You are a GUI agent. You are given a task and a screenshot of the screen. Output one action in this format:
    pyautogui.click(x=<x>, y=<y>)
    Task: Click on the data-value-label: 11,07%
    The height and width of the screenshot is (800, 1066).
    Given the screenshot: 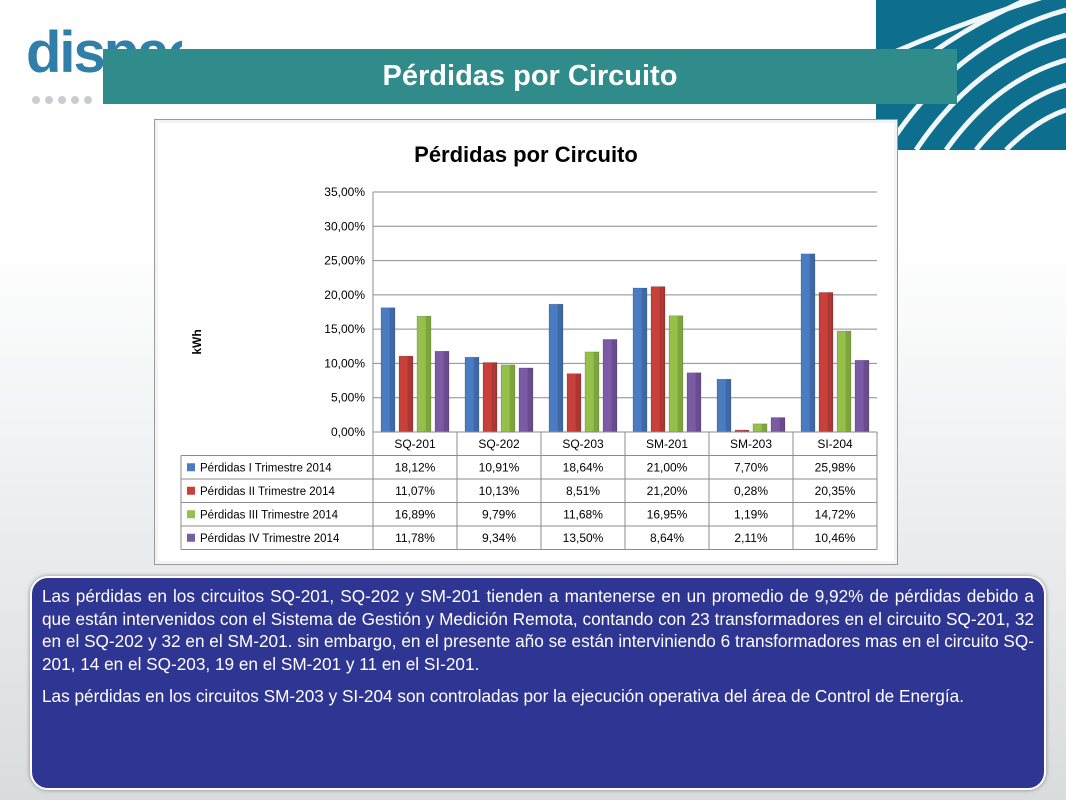 What is the action you would take?
    pyautogui.click(x=415, y=491)
    